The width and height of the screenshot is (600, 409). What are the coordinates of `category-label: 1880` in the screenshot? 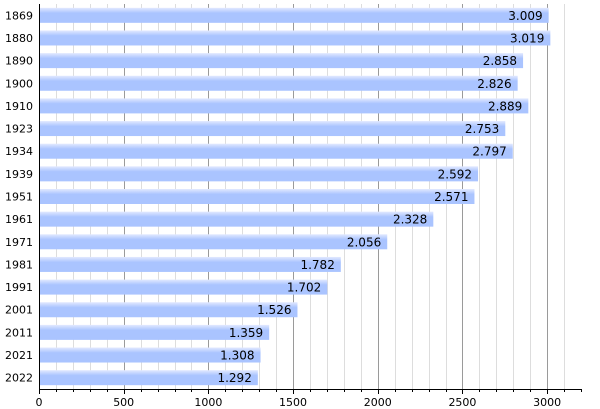 It's located at (19, 38).